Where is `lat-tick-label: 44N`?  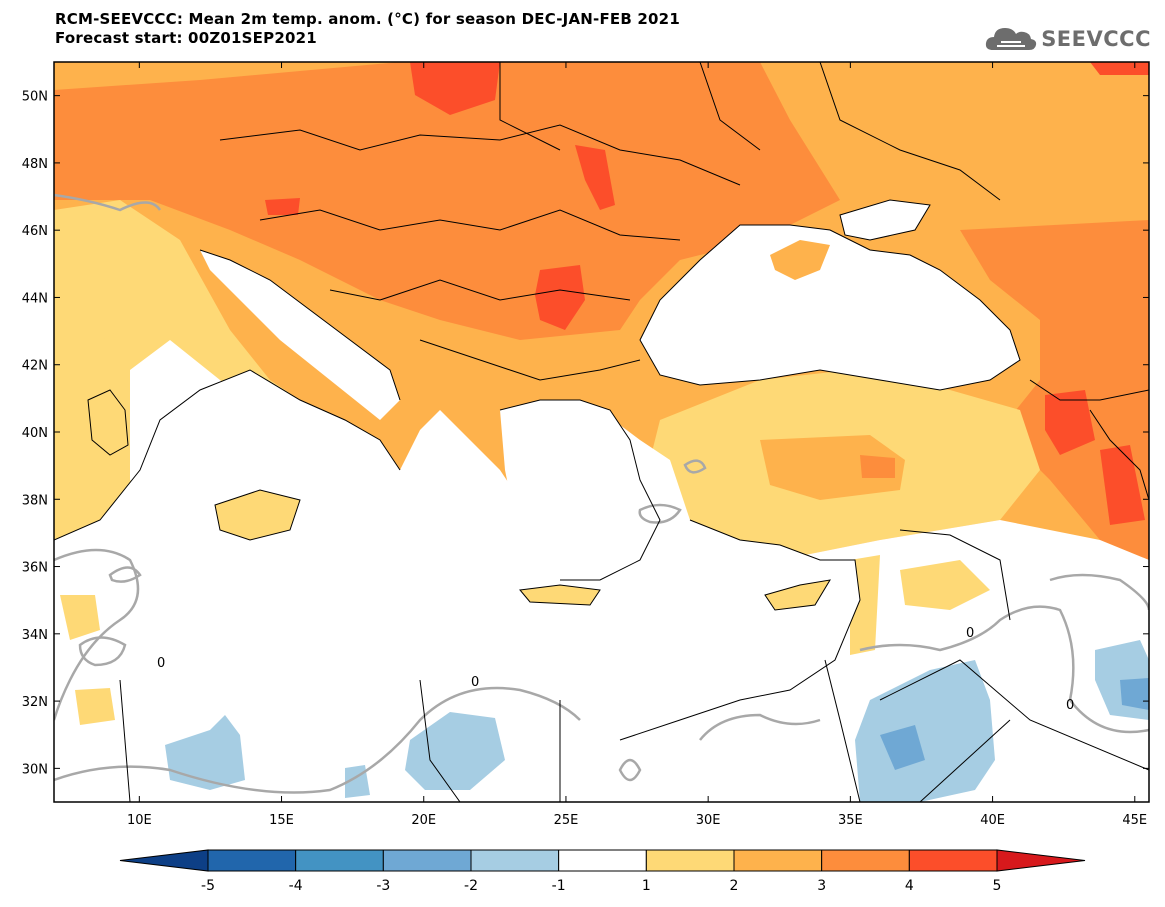
lat-tick-label: 44N is located at coordinates (35, 298).